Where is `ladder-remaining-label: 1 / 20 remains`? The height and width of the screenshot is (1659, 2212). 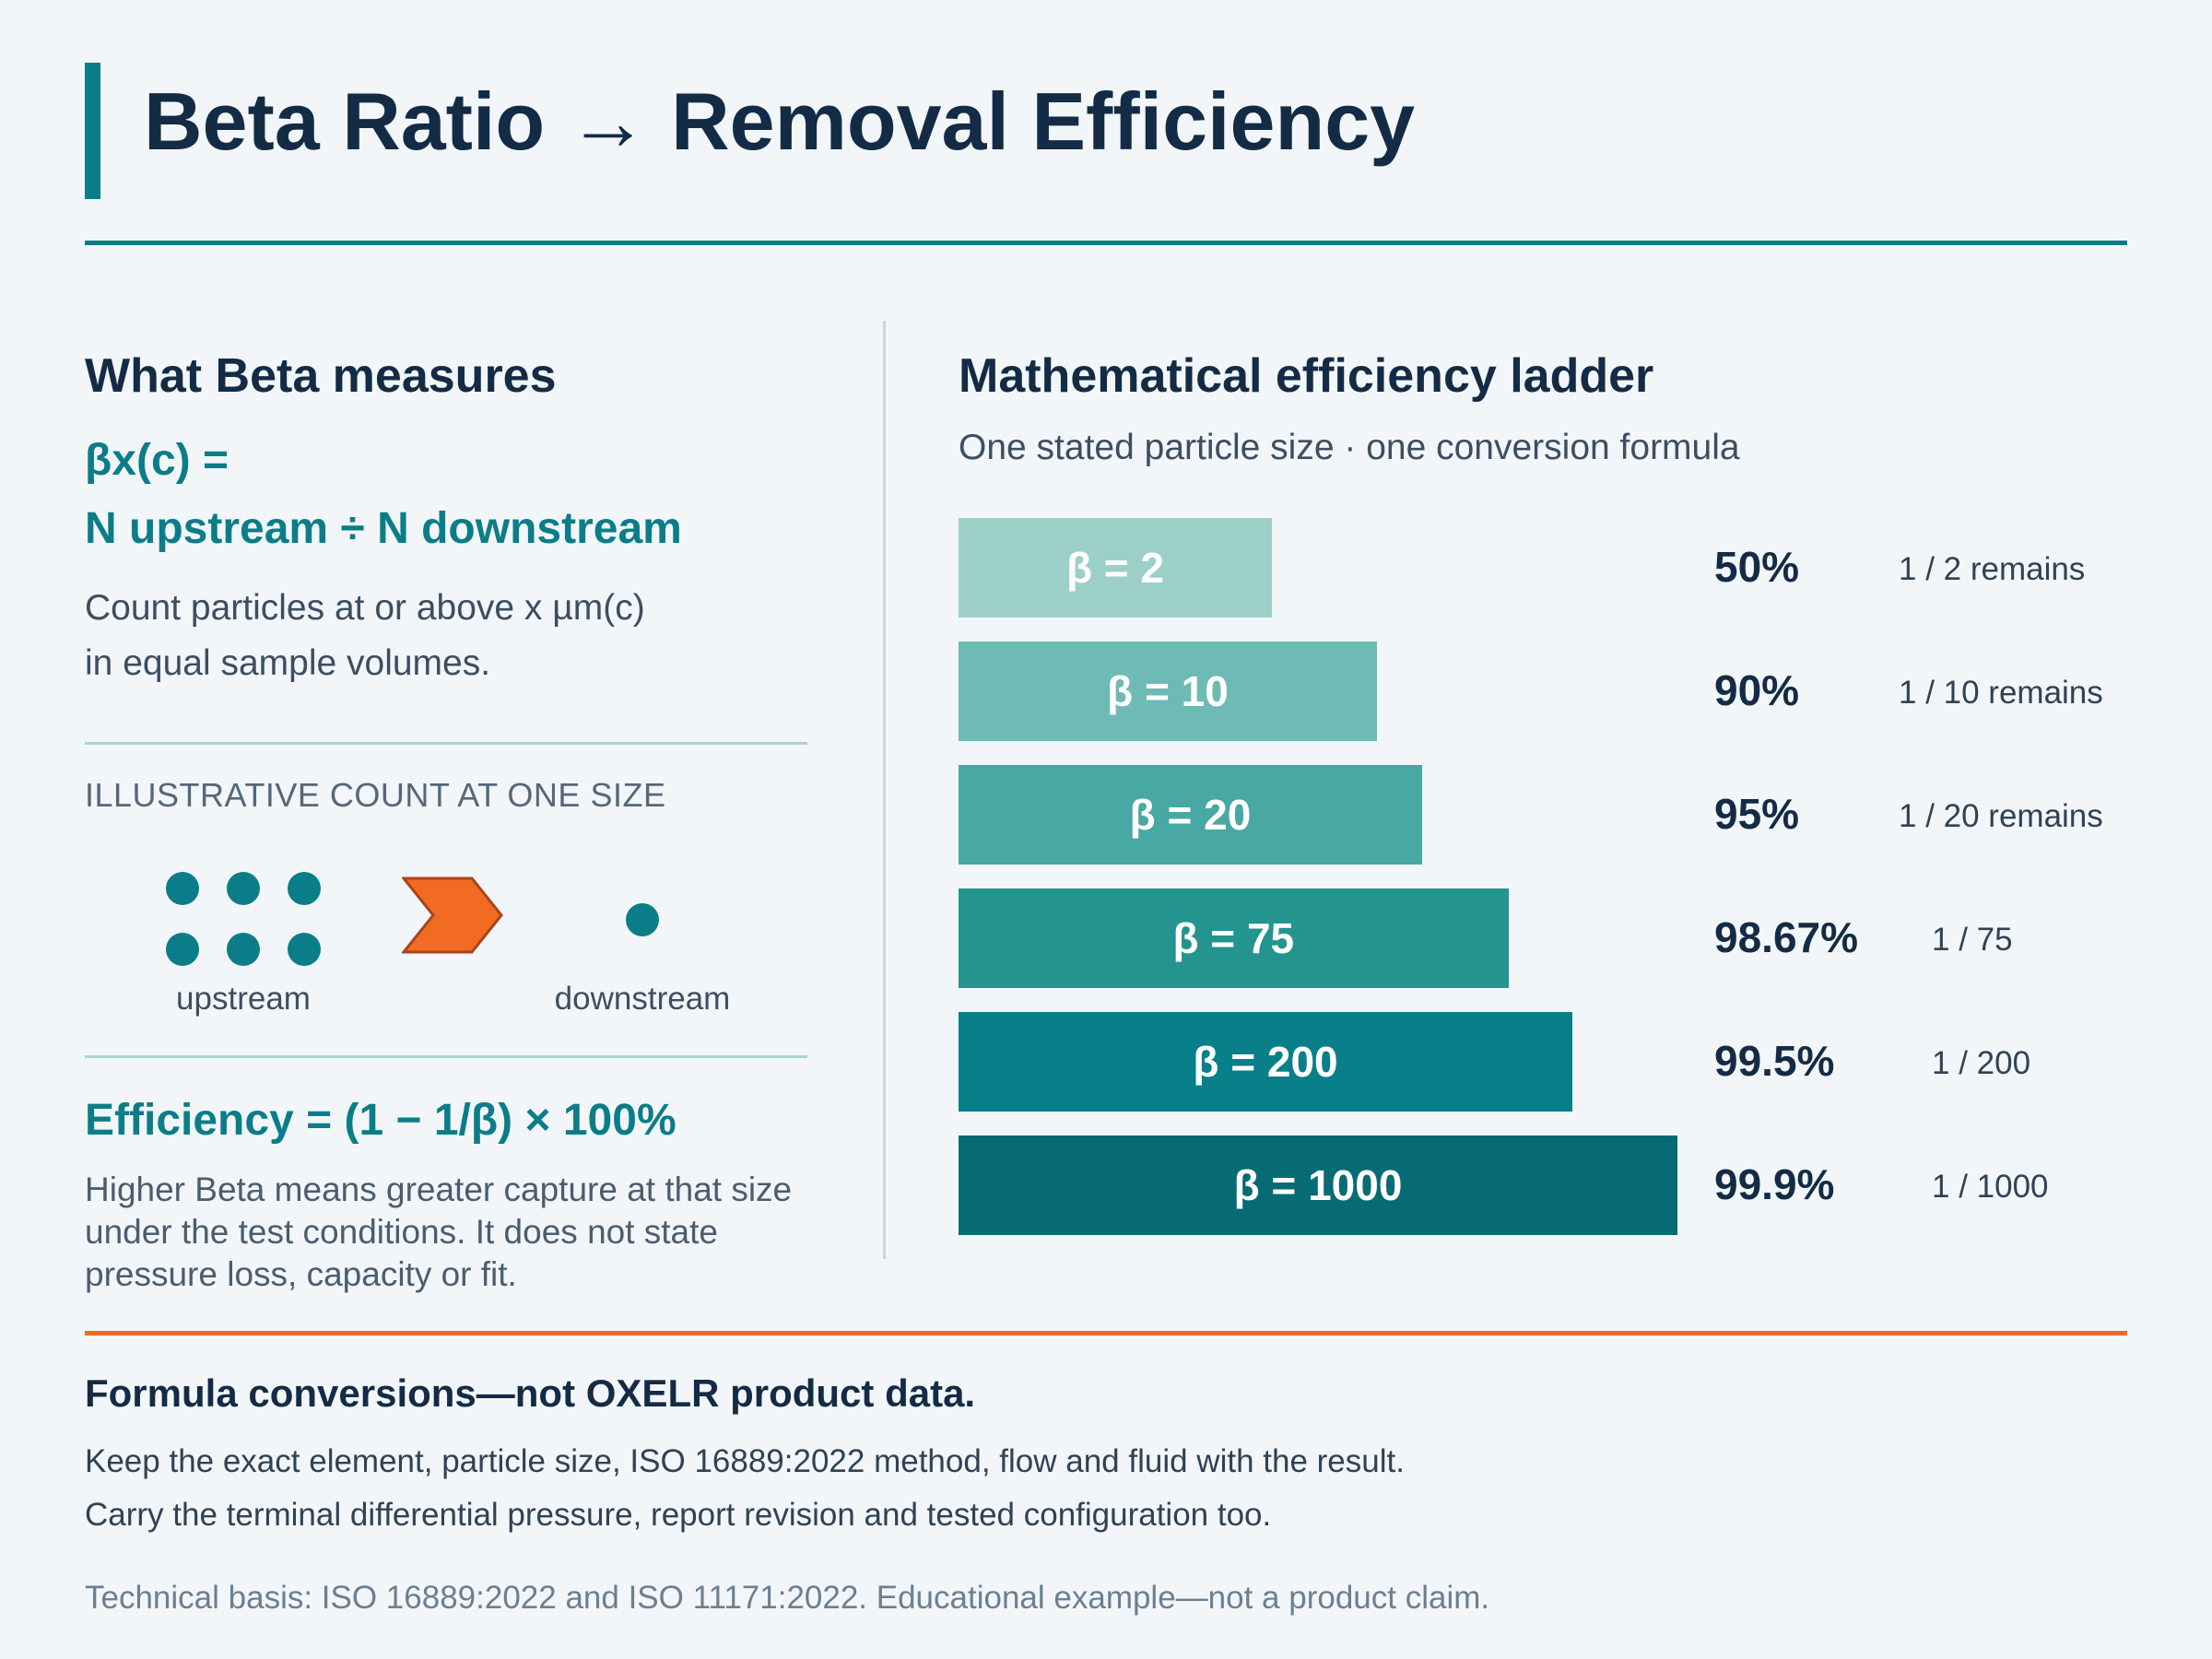 ladder-remaining-label: 1 / 20 remains is located at coordinates (2001, 816).